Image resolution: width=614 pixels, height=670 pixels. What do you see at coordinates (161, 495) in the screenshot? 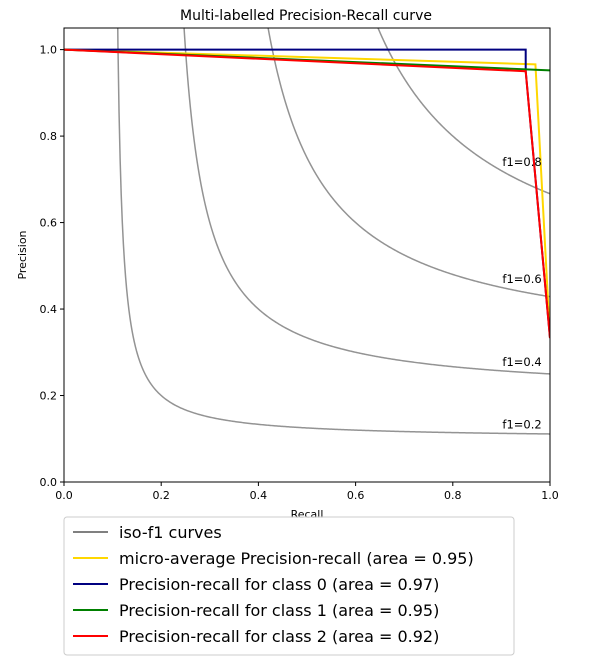
I see `x-tick-label: 0.2` at bounding box center [161, 495].